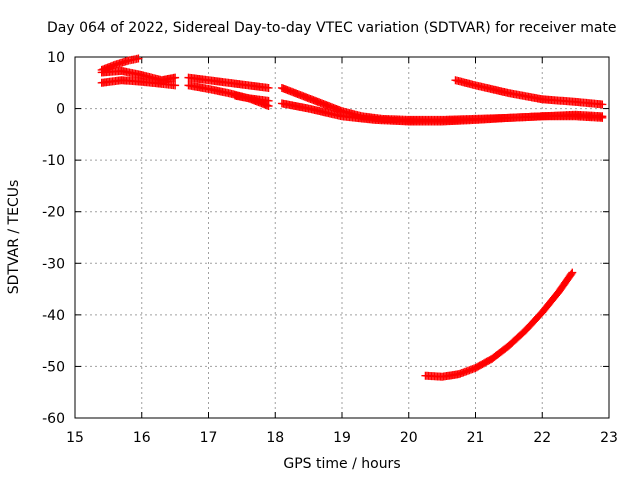 The width and height of the screenshot is (640, 480). I want to click on y-tick-label: -60, so click(53, 419).